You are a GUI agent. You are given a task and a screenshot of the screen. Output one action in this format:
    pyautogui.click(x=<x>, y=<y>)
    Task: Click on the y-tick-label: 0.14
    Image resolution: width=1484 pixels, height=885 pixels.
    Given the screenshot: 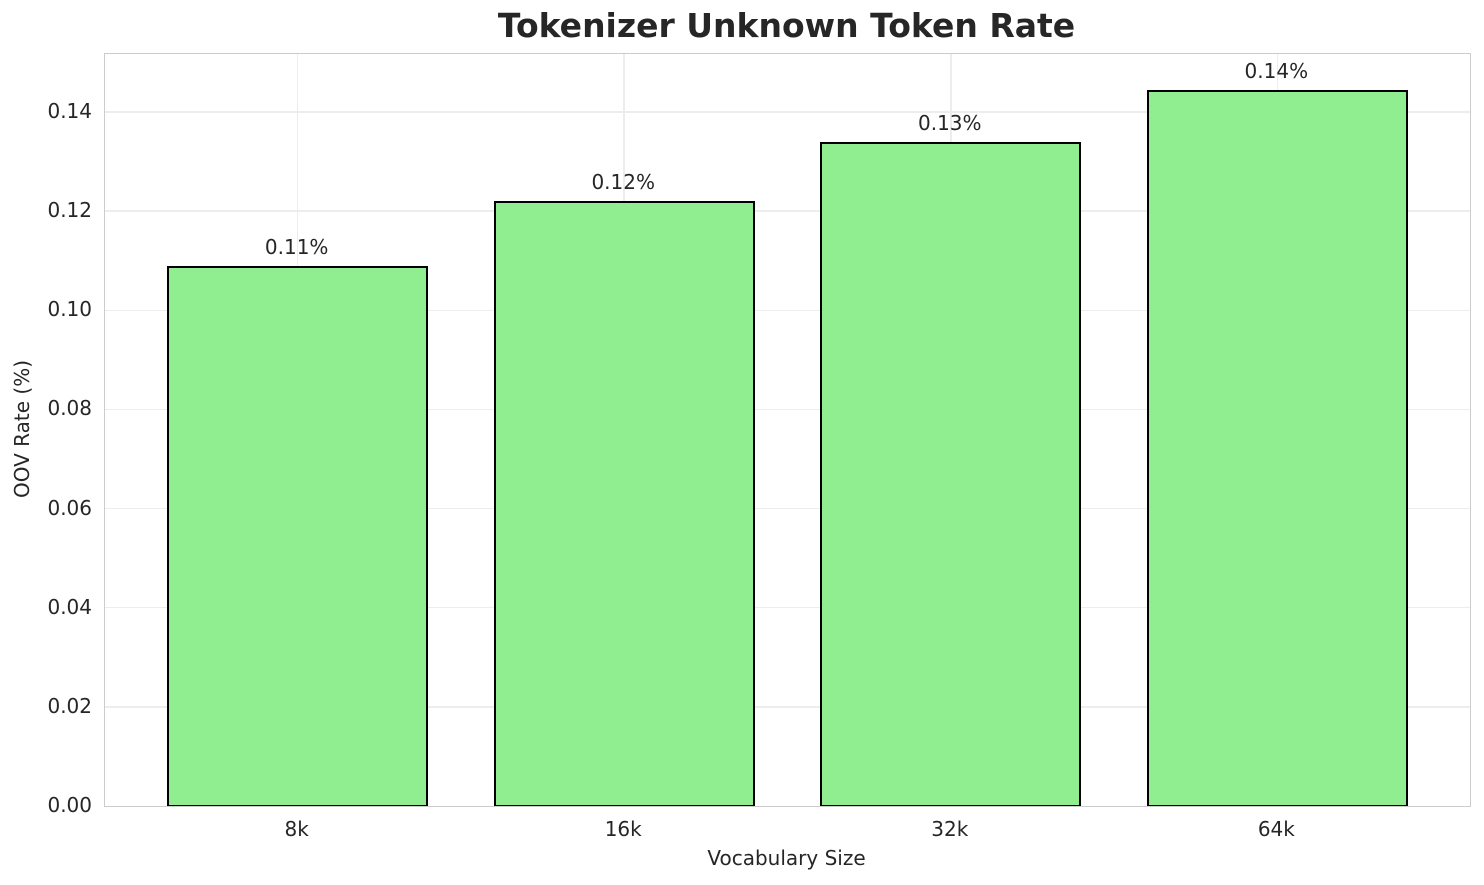 What is the action you would take?
    pyautogui.click(x=69, y=110)
    